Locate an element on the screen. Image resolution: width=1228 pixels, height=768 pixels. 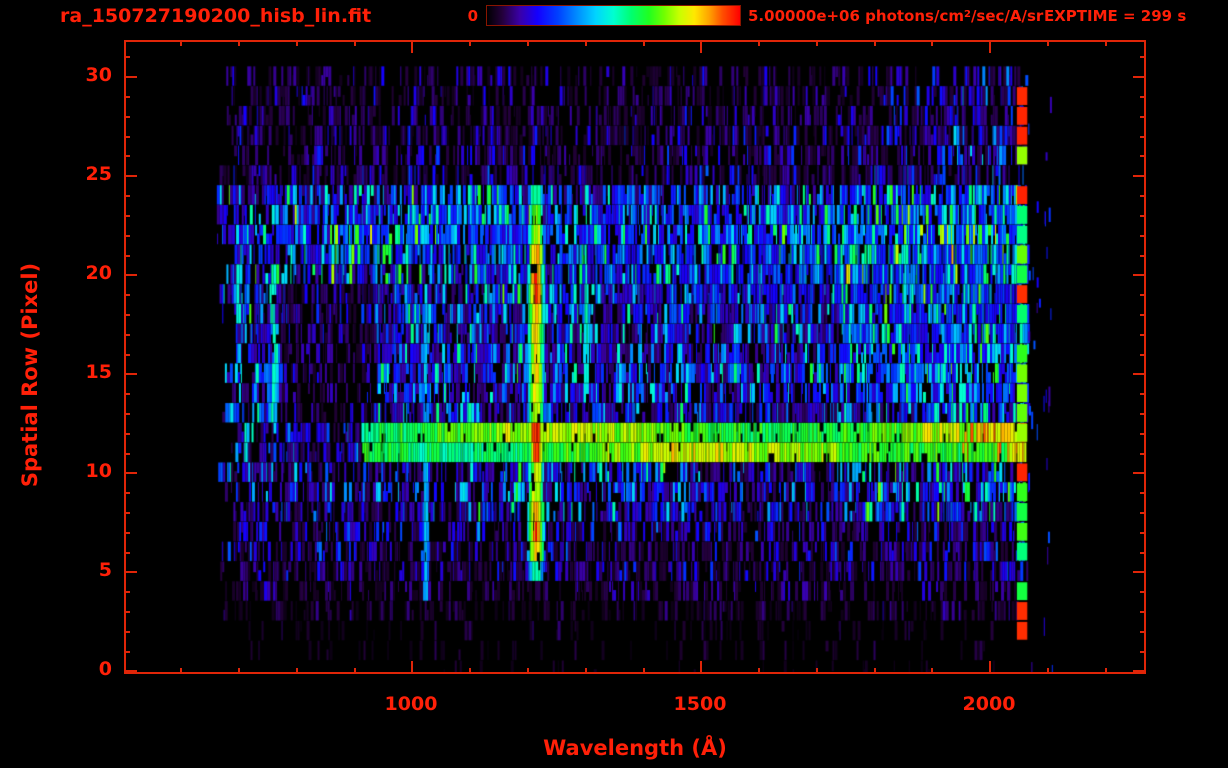
colorbar-units-superscript: 2 is located at coordinates (967, 14).